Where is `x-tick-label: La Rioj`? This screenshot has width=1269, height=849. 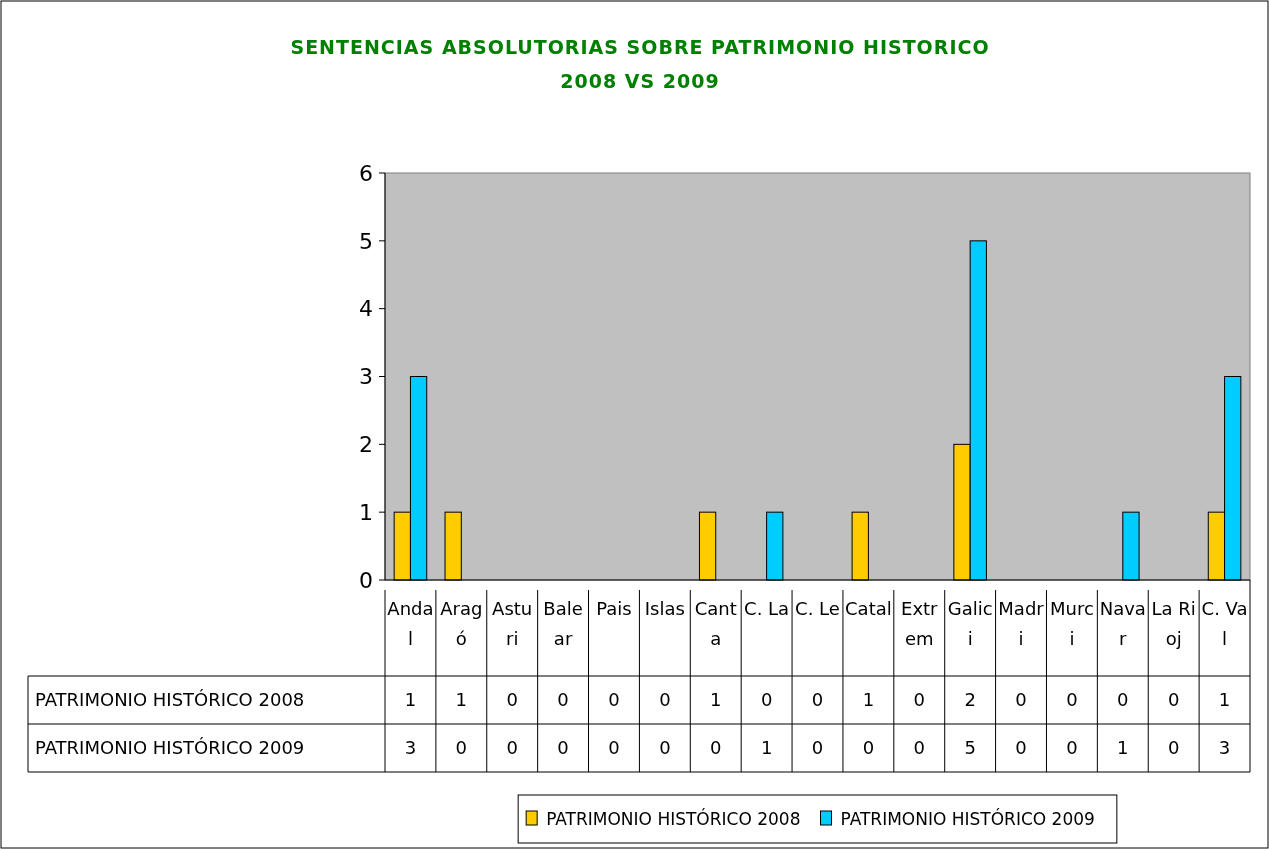 x-tick-label: La Rioj is located at coordinates (1173, 623).